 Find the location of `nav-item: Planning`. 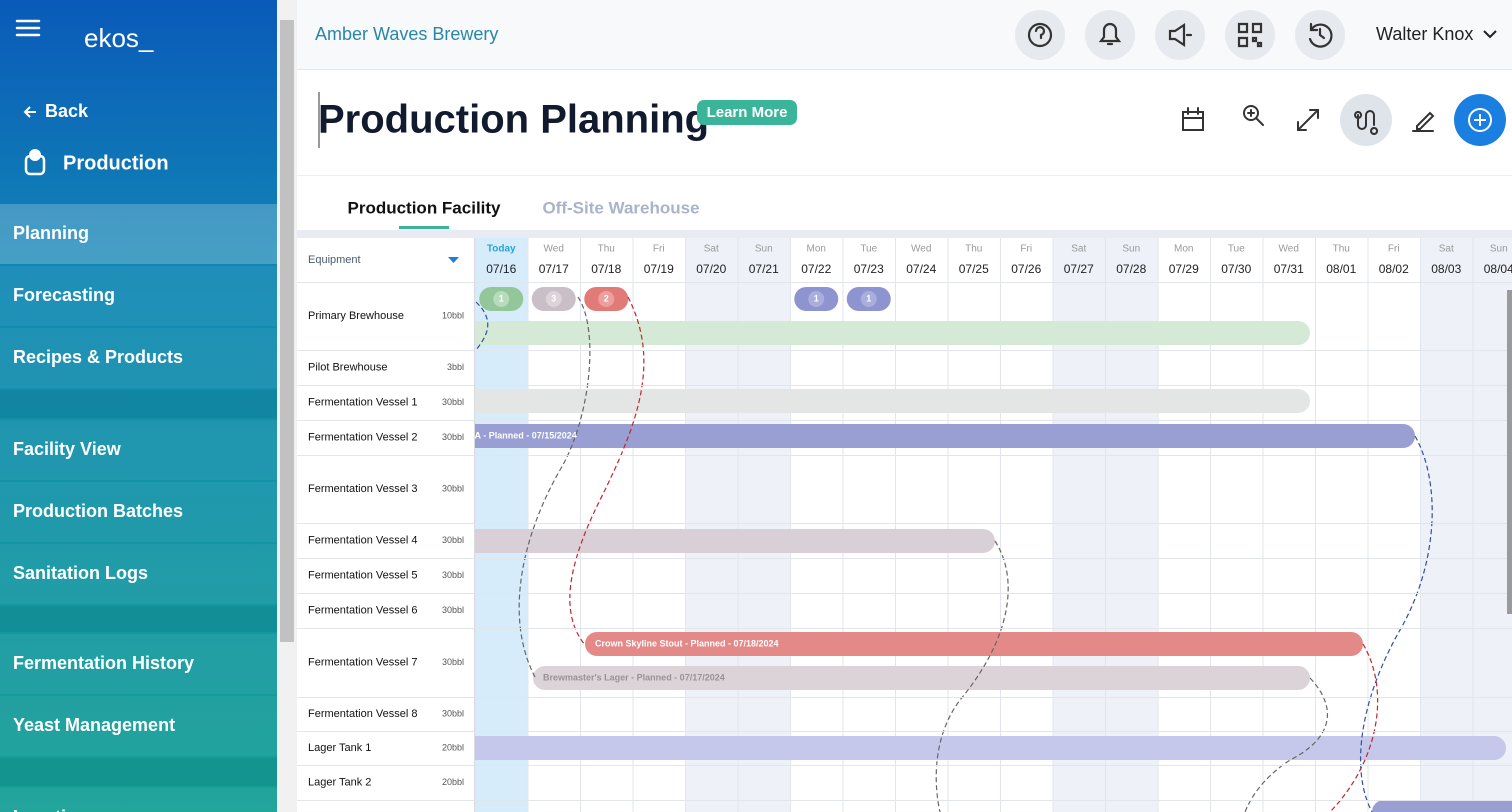

nav-item: Planning is located at coordinates (51, 233).